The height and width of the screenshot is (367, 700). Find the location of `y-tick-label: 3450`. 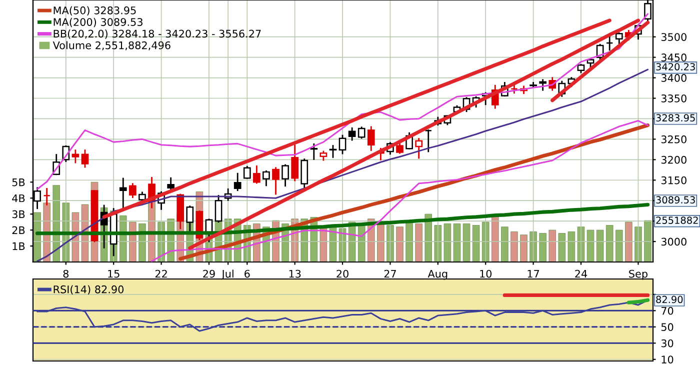

y-tick-label: 3450 is located at coordinates (673, 58).